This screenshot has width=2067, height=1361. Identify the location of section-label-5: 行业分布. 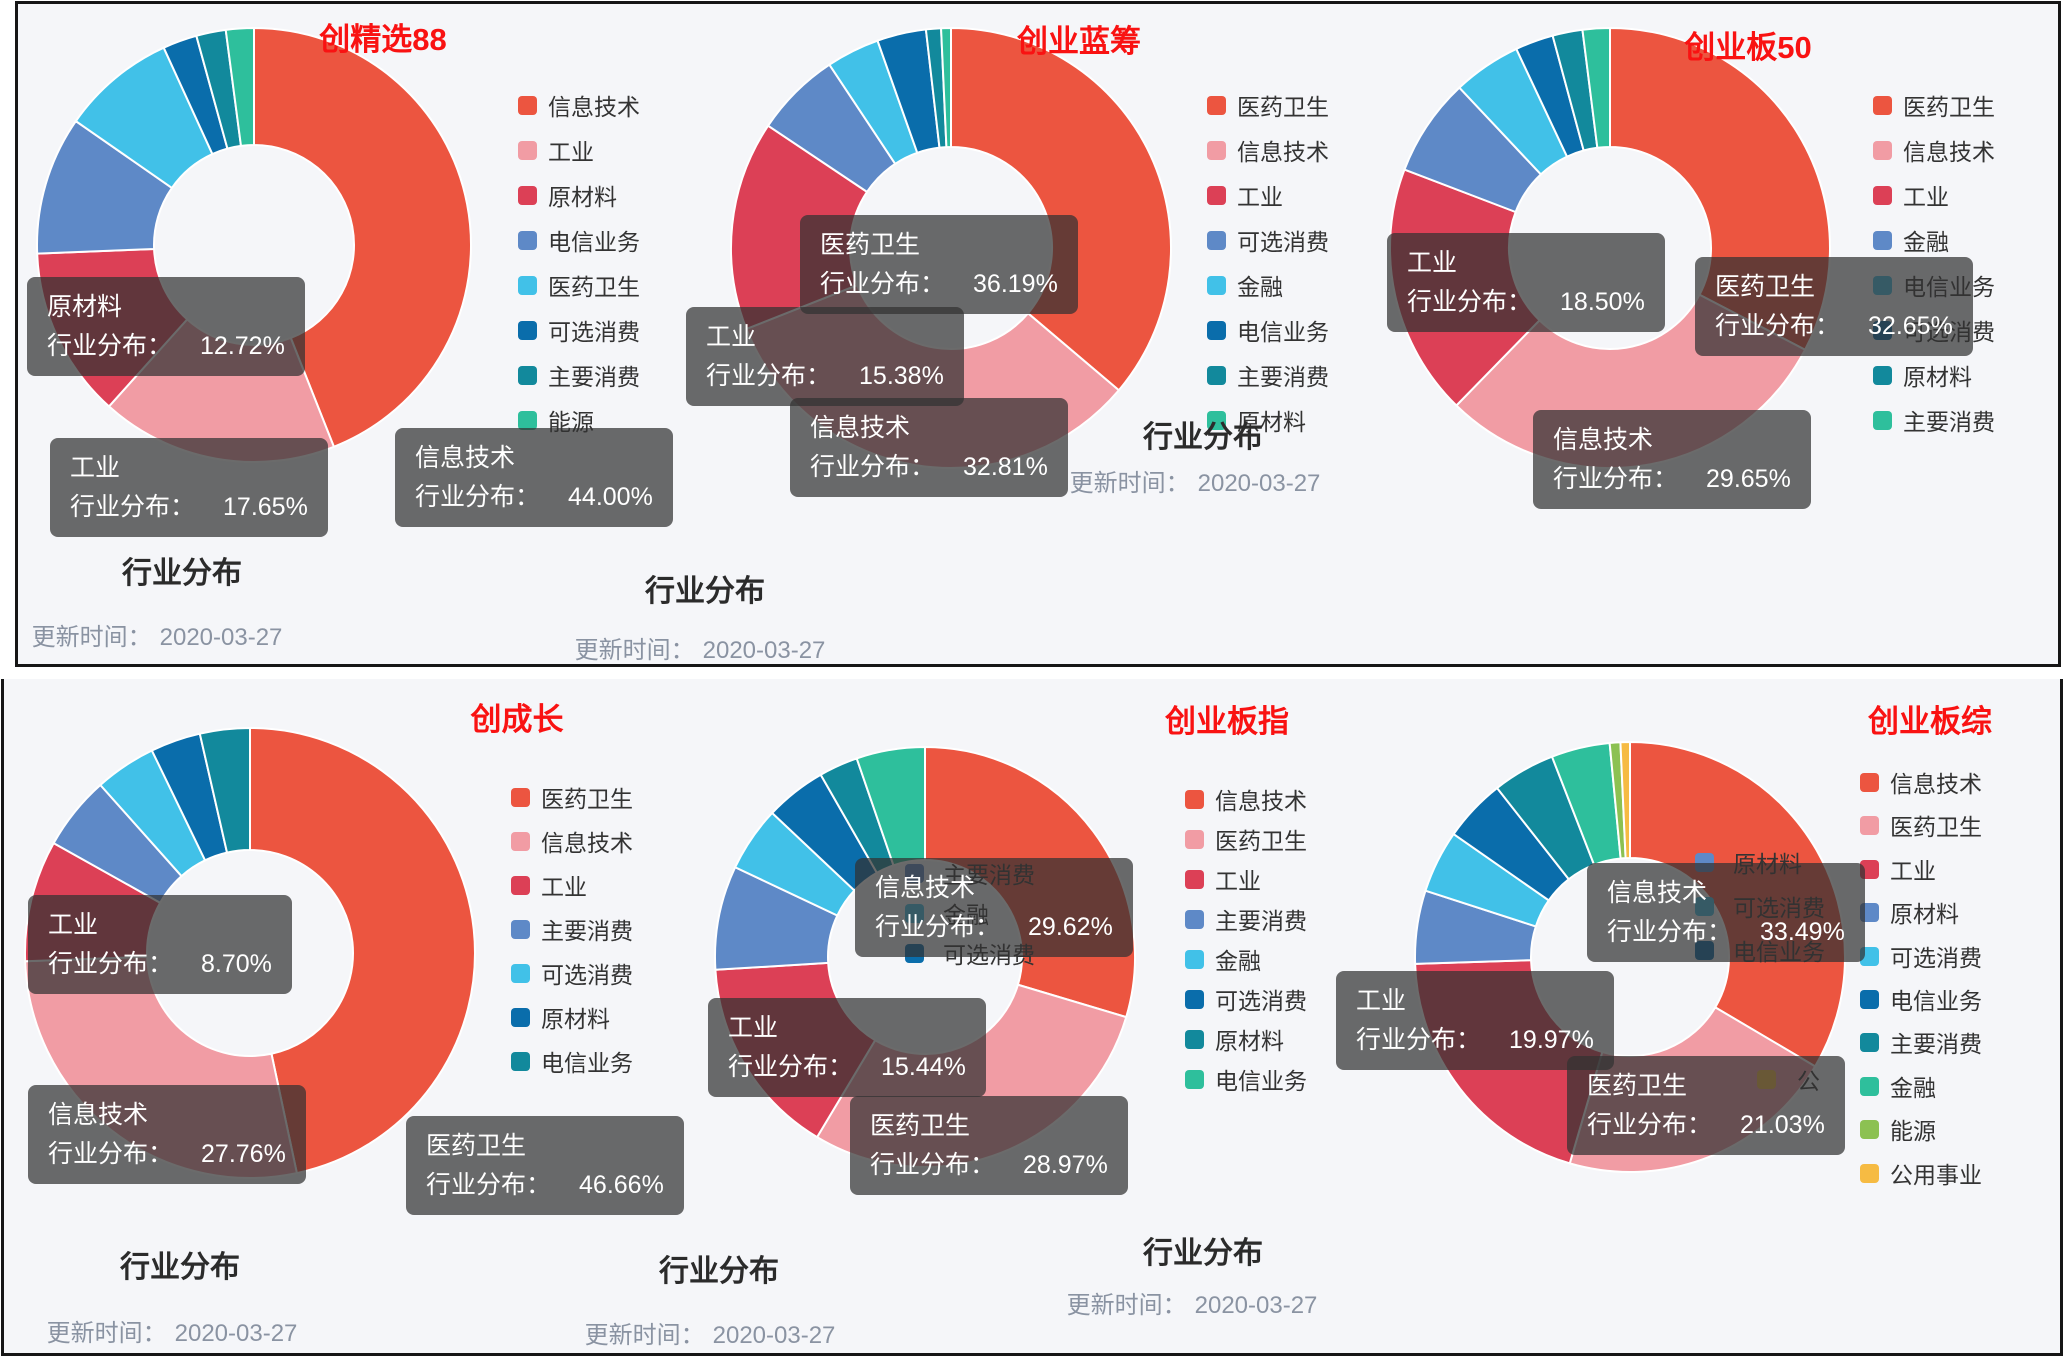
(1203, 1253).